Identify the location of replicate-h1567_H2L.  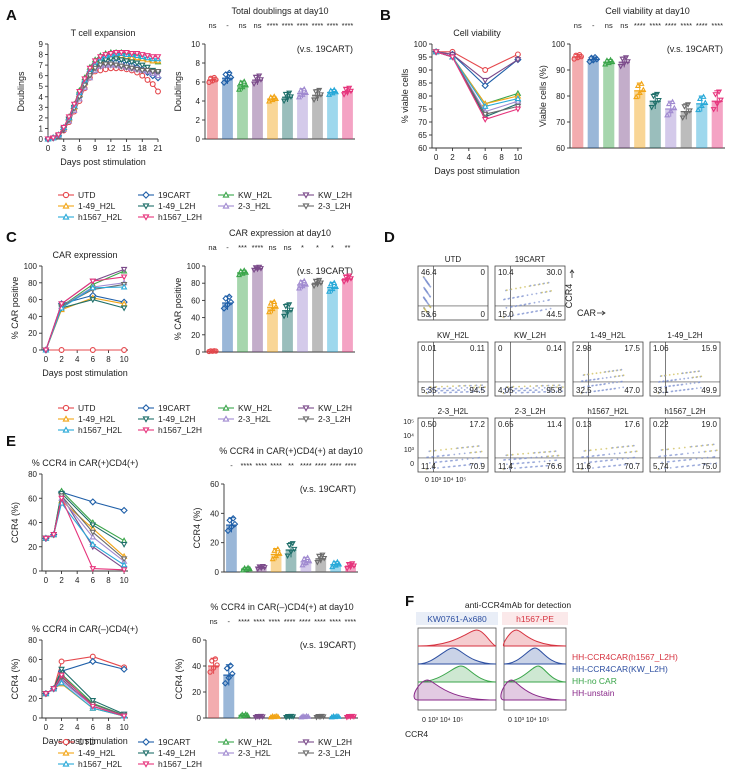
(335, 716).